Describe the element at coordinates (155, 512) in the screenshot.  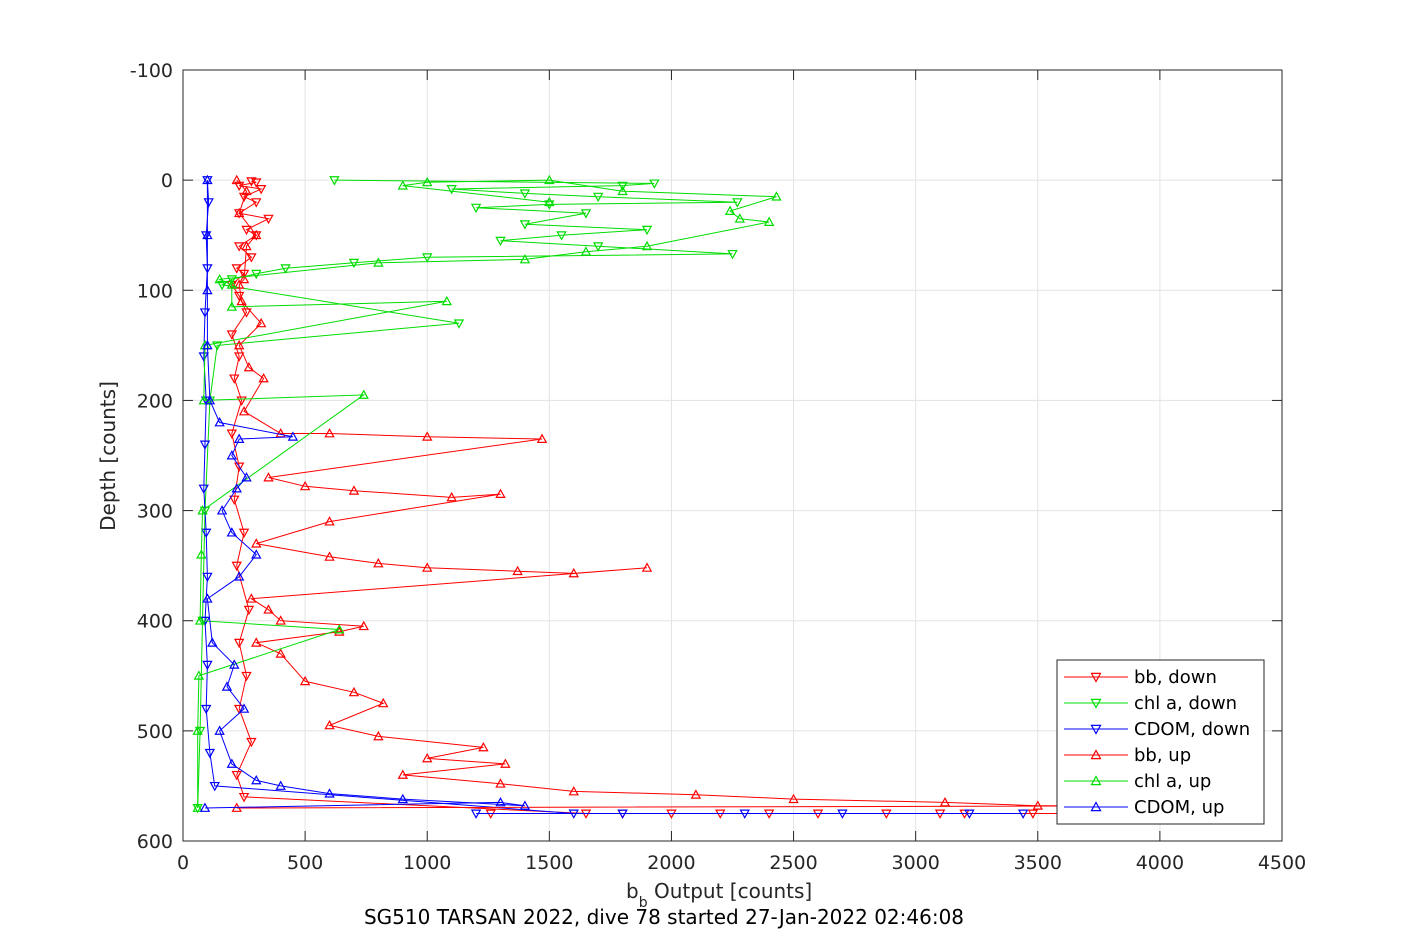
I see `y-tick-label: 300` at that location.